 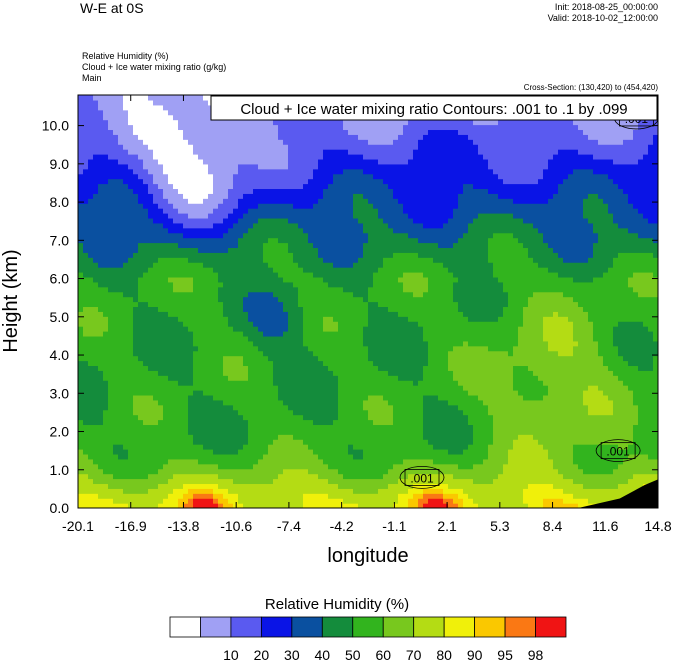 I want to click on colorbar-label: 98, so click(x=536, y=655).